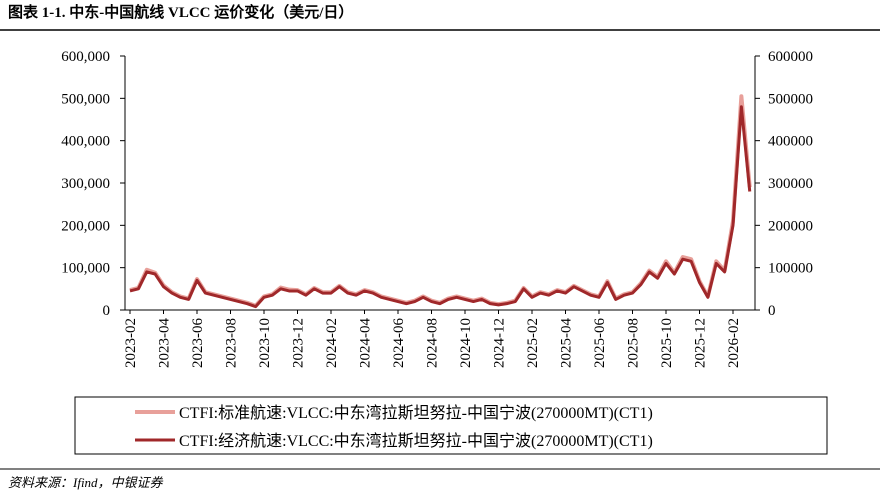 Image resolution: width=880 pixels, height=504 pixels. I want to click on x-tick-label: 2023-02, so click(131, 343).